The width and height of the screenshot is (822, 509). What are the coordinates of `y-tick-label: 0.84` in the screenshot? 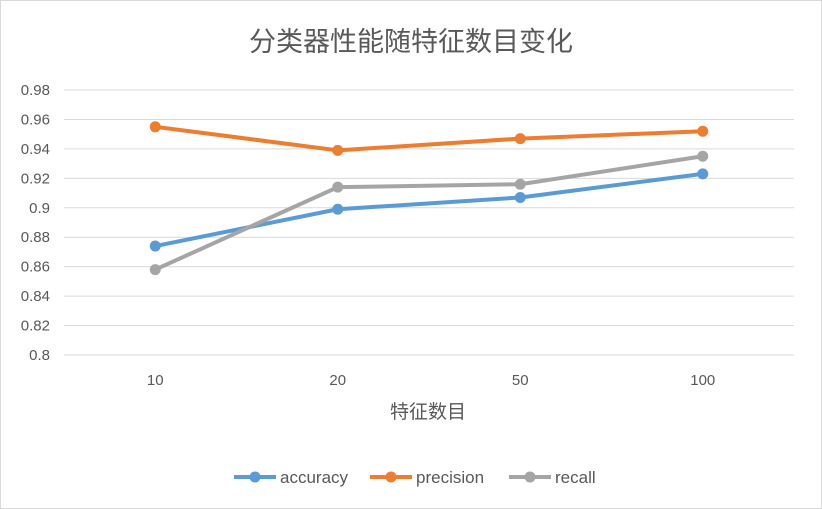 It's located at (35, 296).